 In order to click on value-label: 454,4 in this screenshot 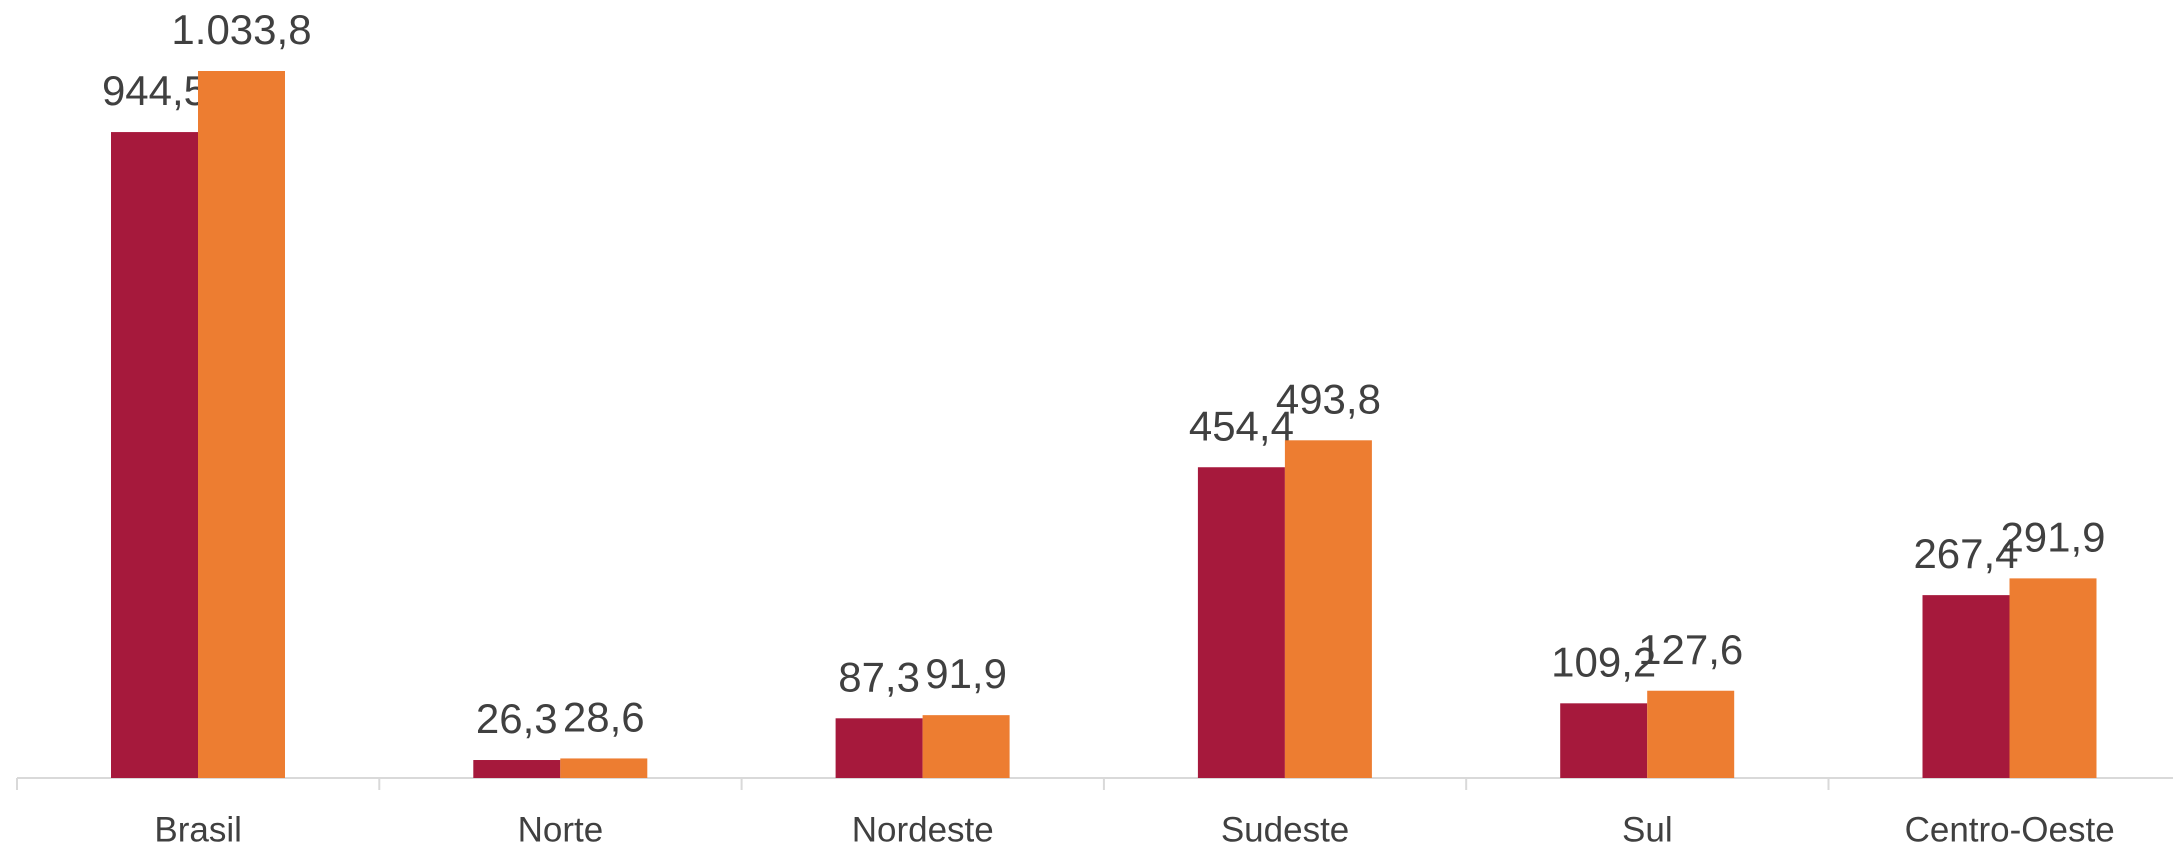, I will do `click(1241, 425)`.